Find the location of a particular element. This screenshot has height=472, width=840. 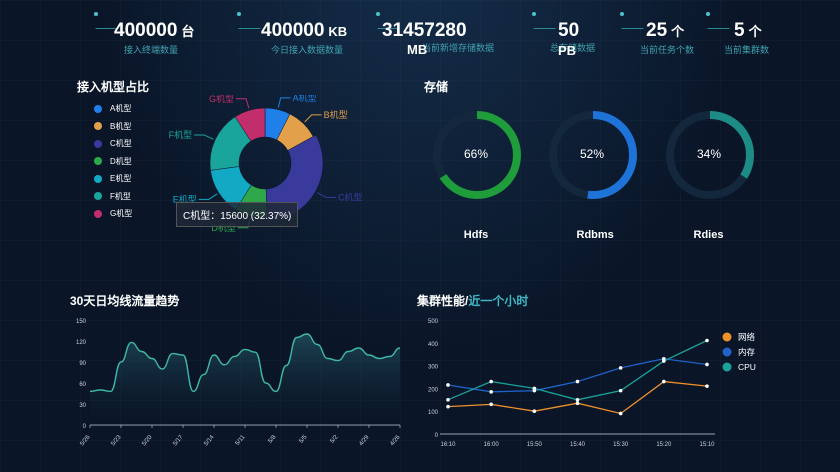

pie-legend-item: C机型 is located at coordinates (113, 143).